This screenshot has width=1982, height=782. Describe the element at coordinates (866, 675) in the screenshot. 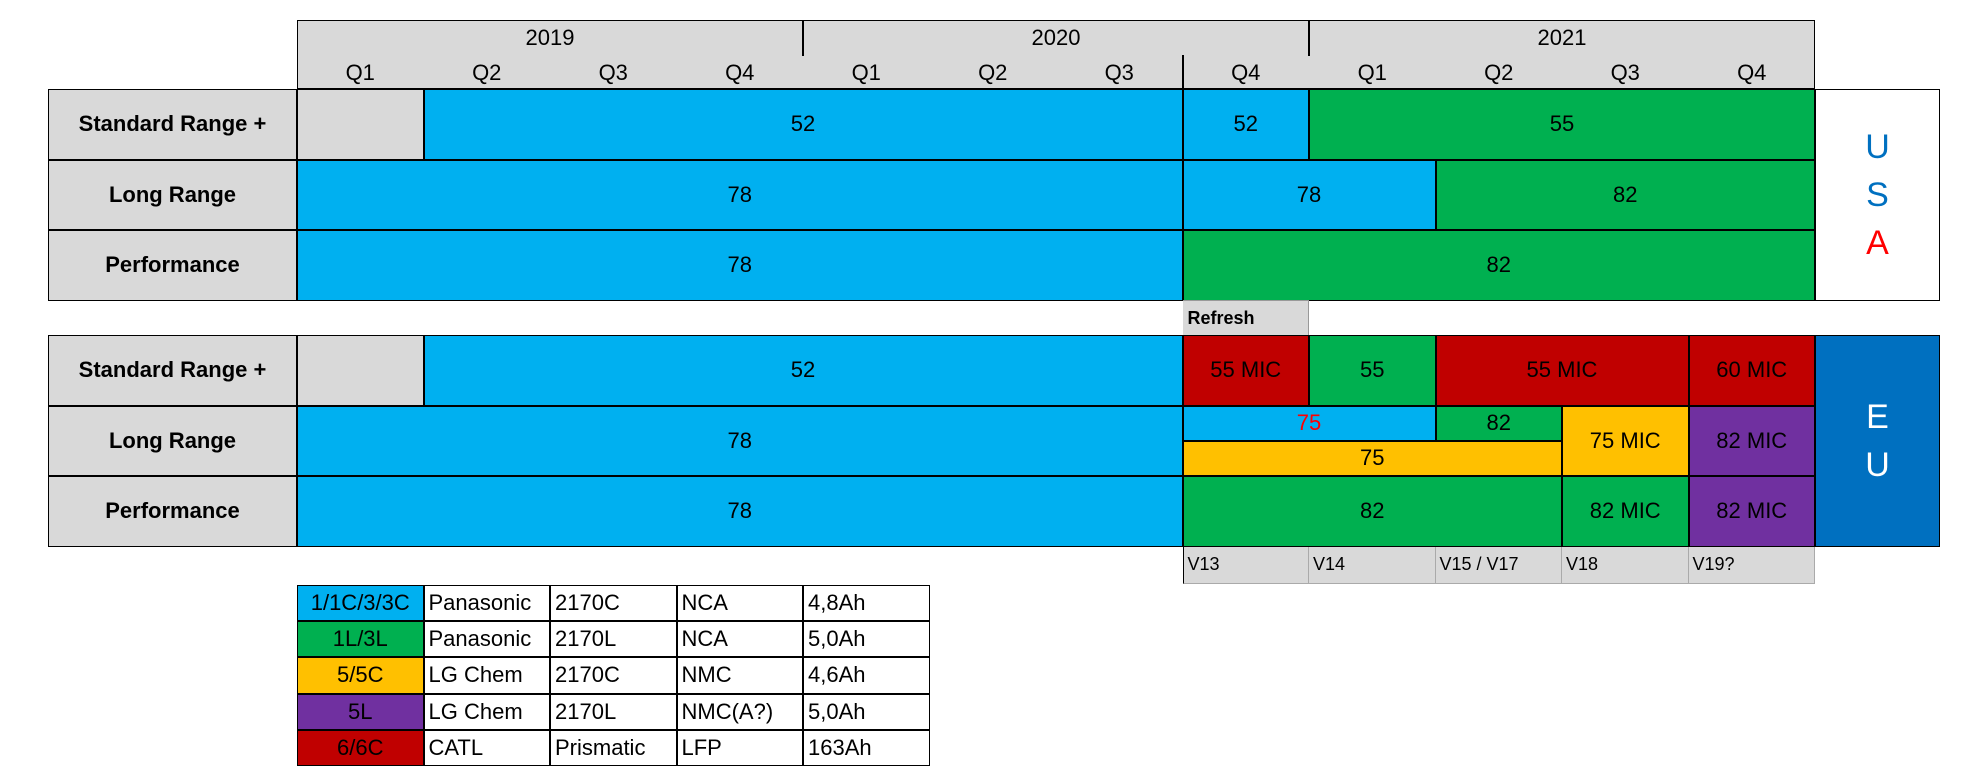

I see `legend-cell: 4,6Ah` at that location.